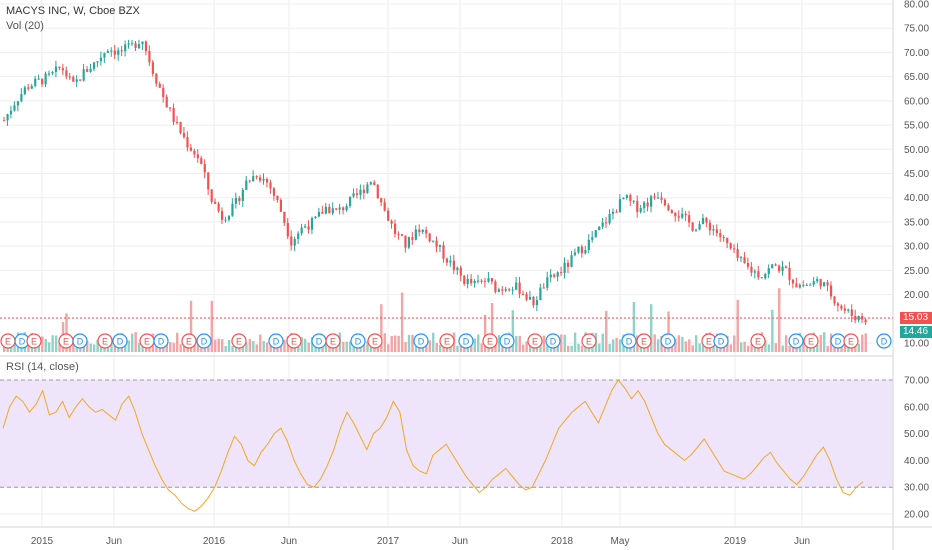 This screenshot has height=550, width=932. I want to click on time-tick-label: 2017, so click(388, 541).